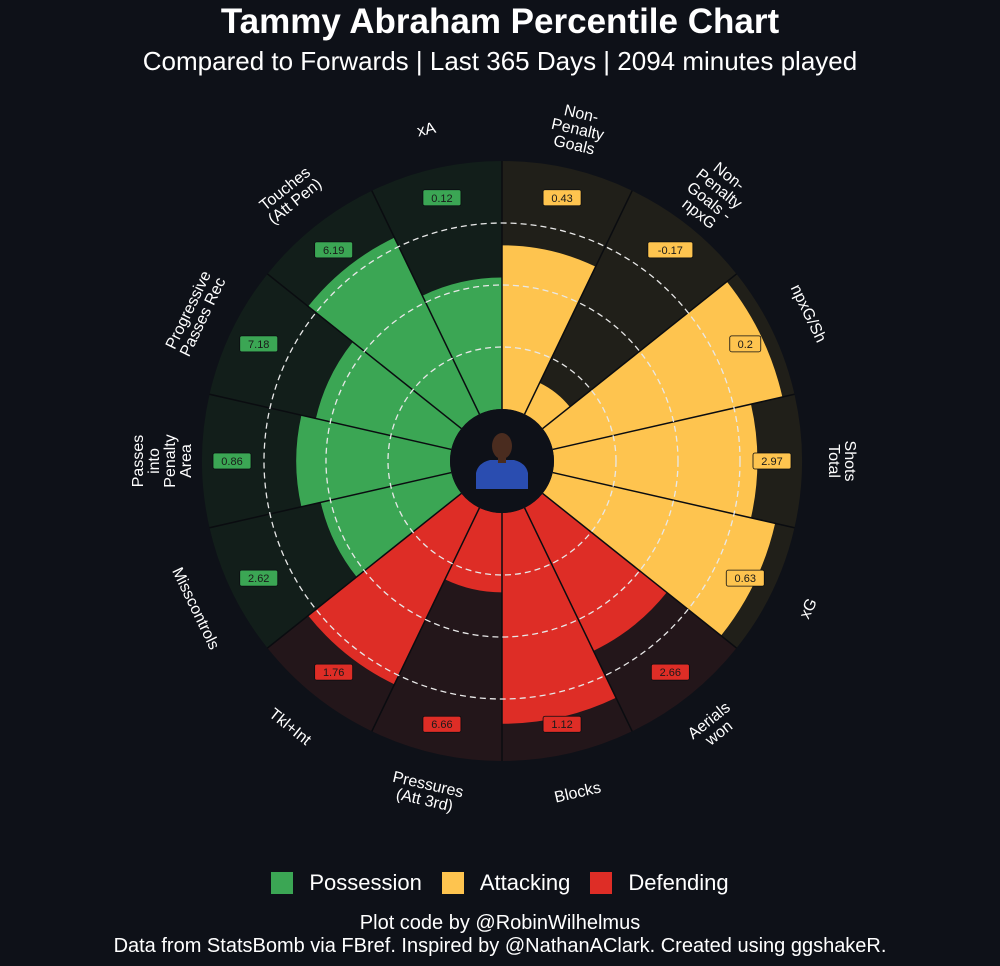 This screenshot has height=966, width=1000. What do you see at coordinates (577, 130) in the screenshot?
I see `category-label-non-penalty-goals: Non-PenaltyGoals` at bounding box center [577, 130].